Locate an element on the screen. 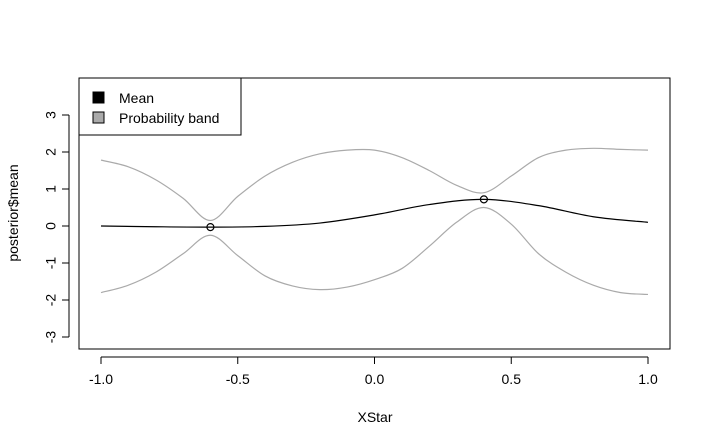 This screenshot has width=711, height=447. x-tick-label-4: 1.0 is located at coordinates (648, 379).